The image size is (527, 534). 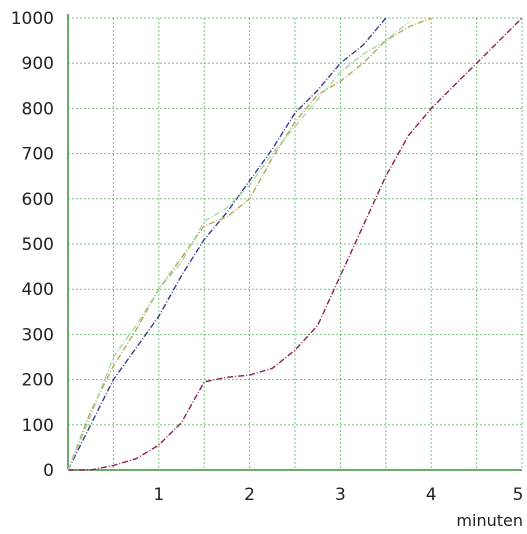 What do you see at coordinates (489, 520) in the screenshot?
I see `x-axis-label: minuten` at bounding box center [489, 520].